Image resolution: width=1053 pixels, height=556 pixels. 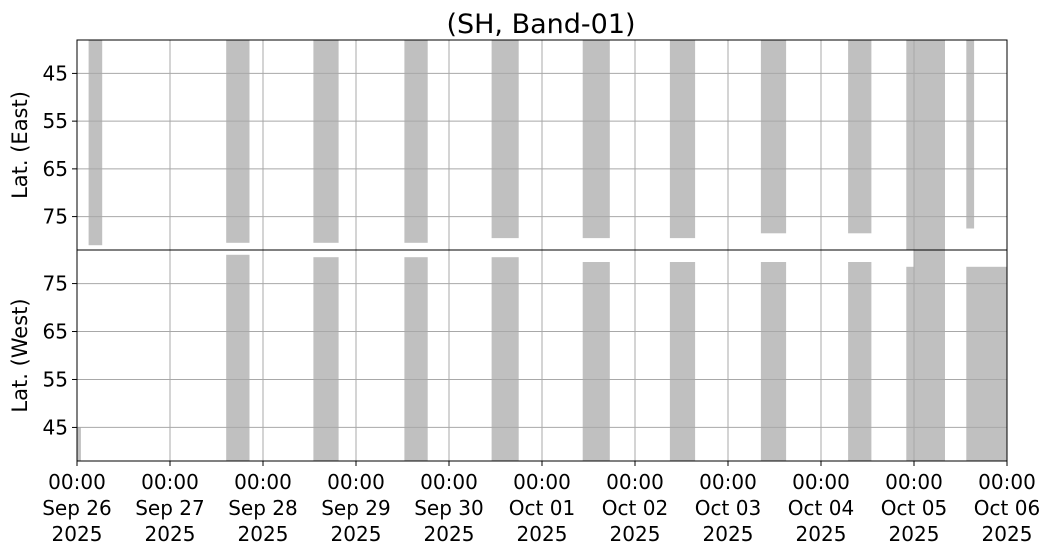 I want to click on x-tick-label-day: Oct 01, so click(x=542, y=508).